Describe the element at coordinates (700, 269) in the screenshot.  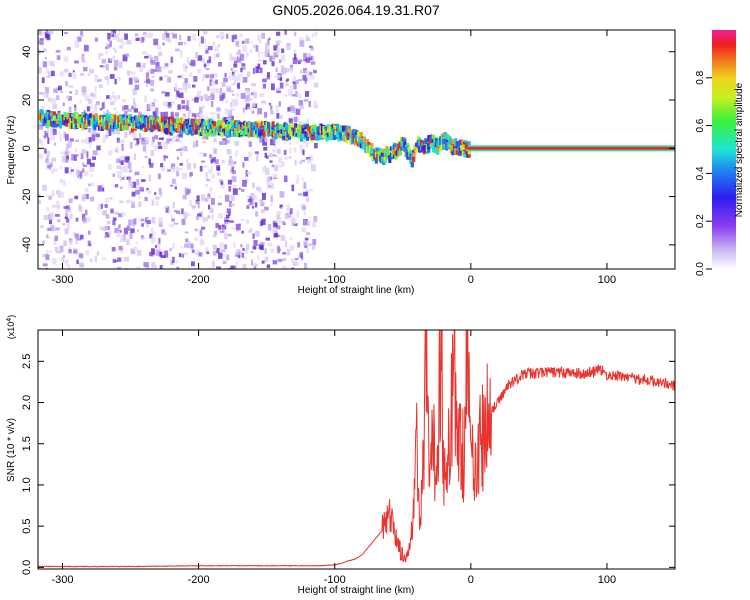
I see `colorbar-tick-label: 0.0` at that location.